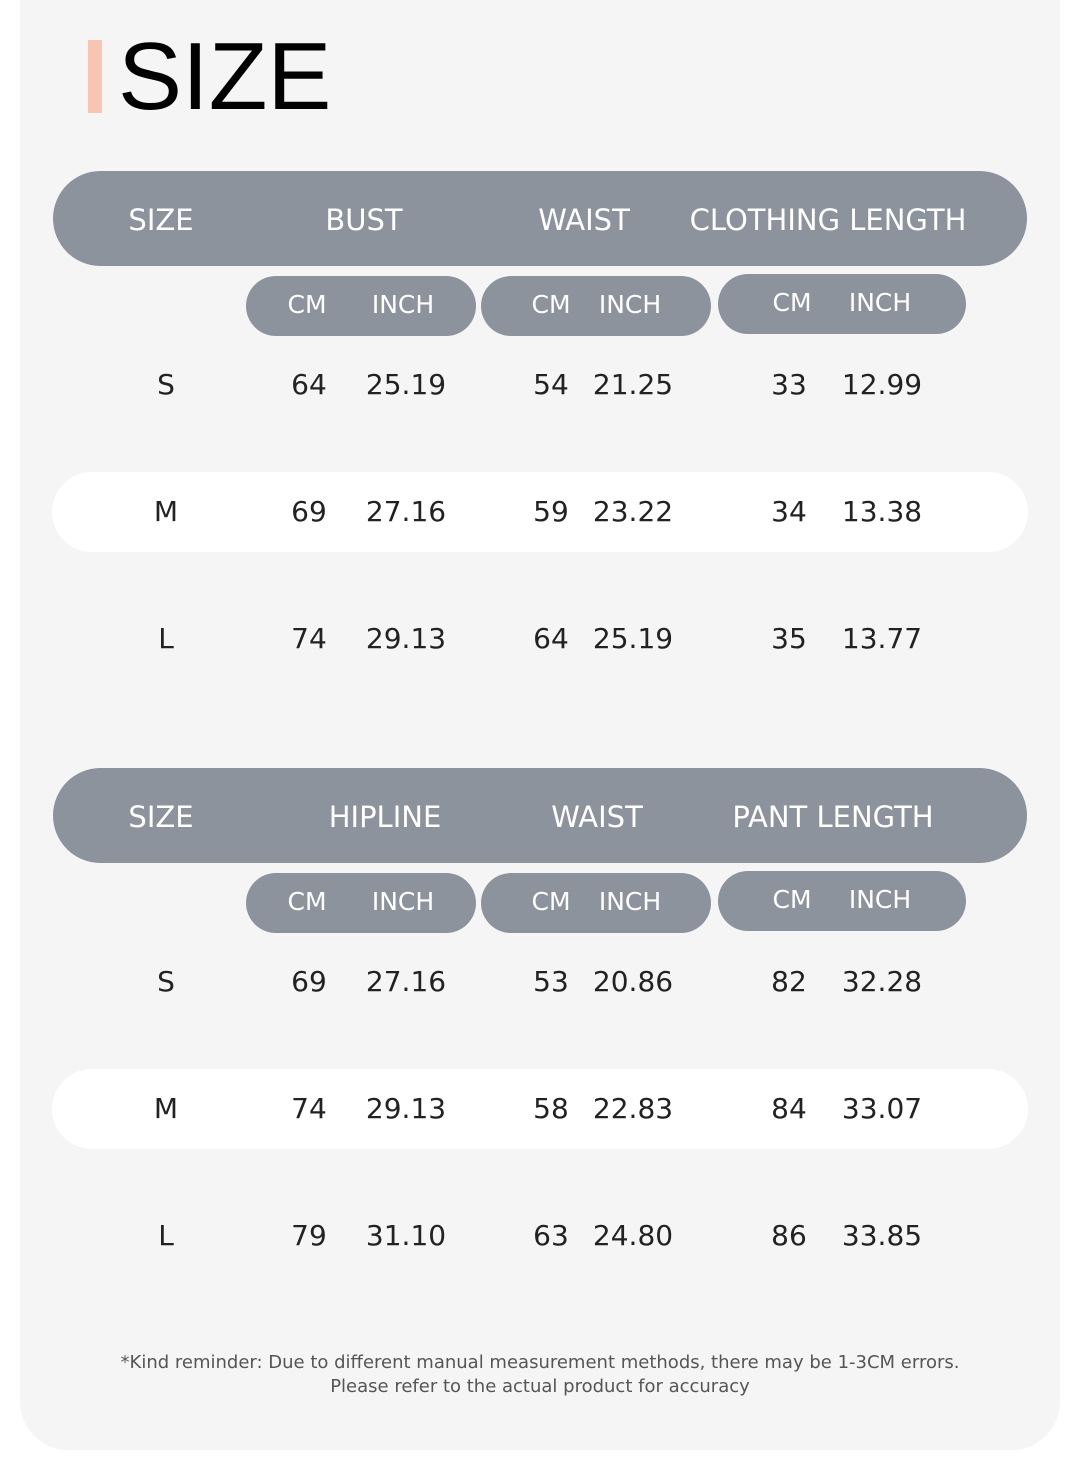  Describe the element at coordinates (95, 76) in the screenshot. I see `title-accent-bar` at that location.